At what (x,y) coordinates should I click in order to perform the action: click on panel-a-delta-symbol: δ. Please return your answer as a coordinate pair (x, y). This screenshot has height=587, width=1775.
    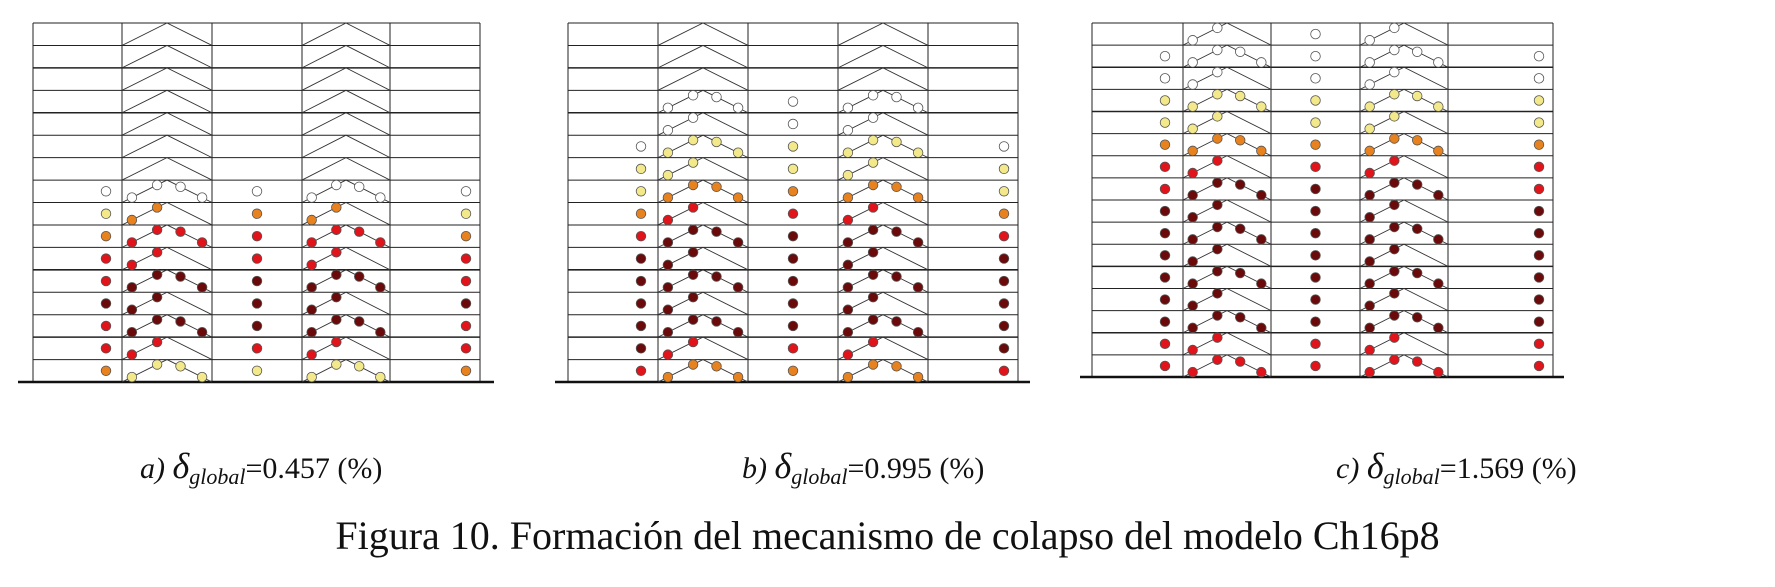
    Looking at the image, I should click on (181, 466).